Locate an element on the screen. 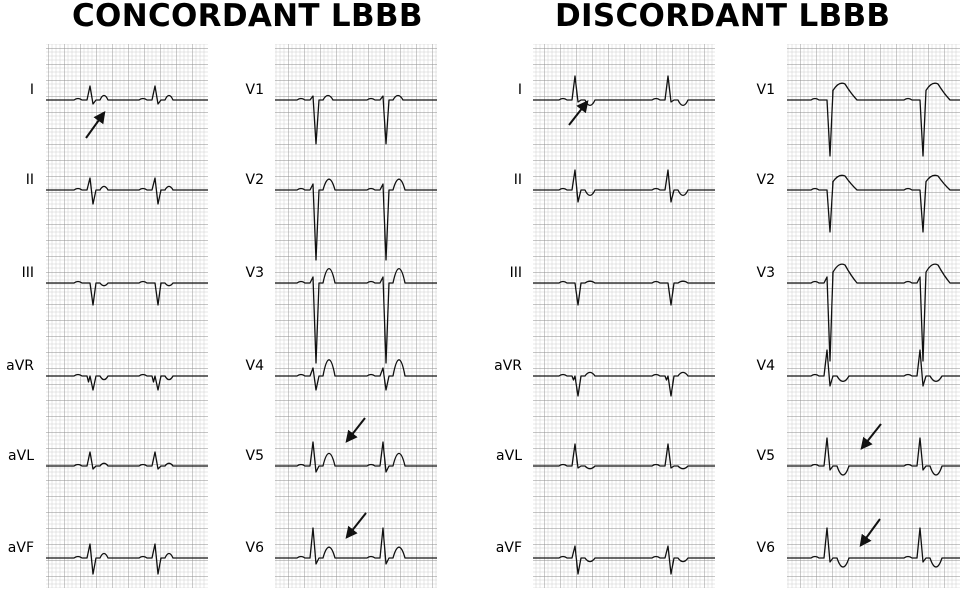  ecg-trace-concordant-aVL is located at coordinates (127, 460).